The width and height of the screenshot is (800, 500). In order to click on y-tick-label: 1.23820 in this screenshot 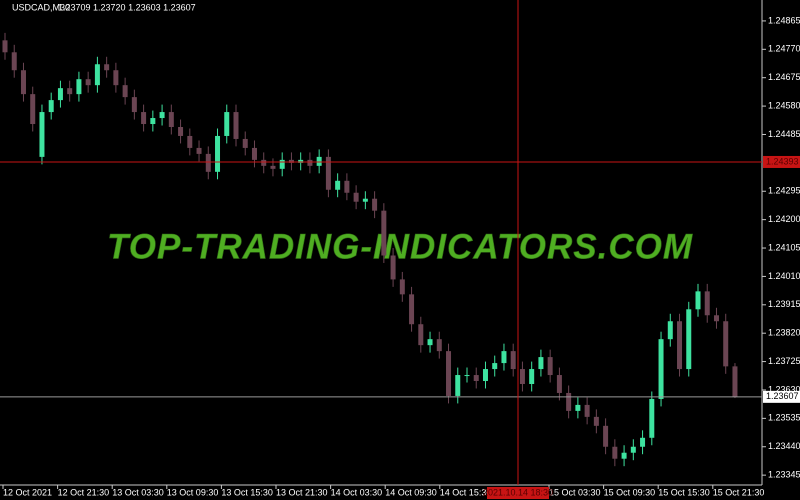, I will do `click(784, 333)`.